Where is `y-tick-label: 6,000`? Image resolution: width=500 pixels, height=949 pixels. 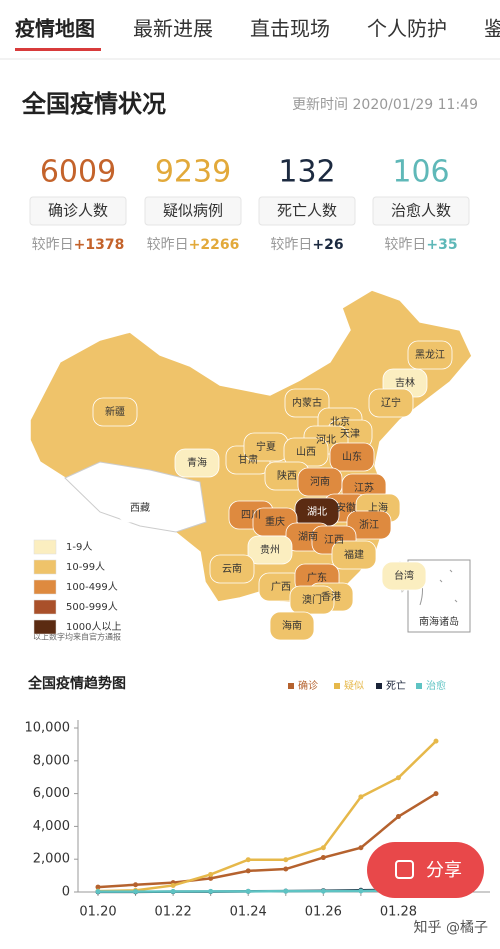
y-tick-label: 6,000 is located at coordinates (51, 793).